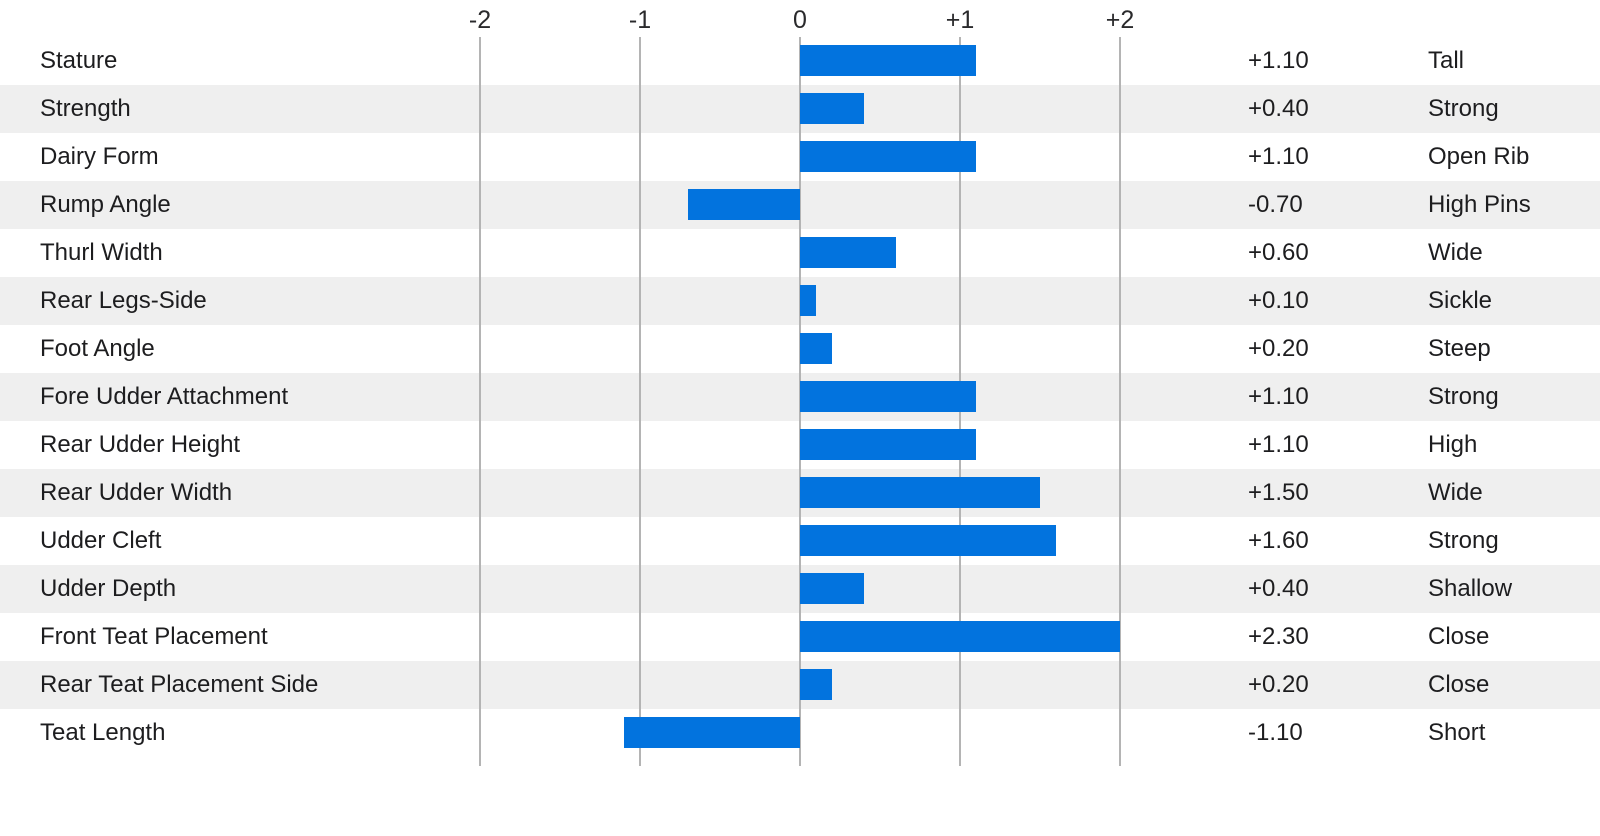 The width and height of the screenshot is (1600, 836). What do you see at coordinates (154, 636) in the screenshot?
I see `trait-name-label: Front Teat Placement` at bounding box center [154, 636].